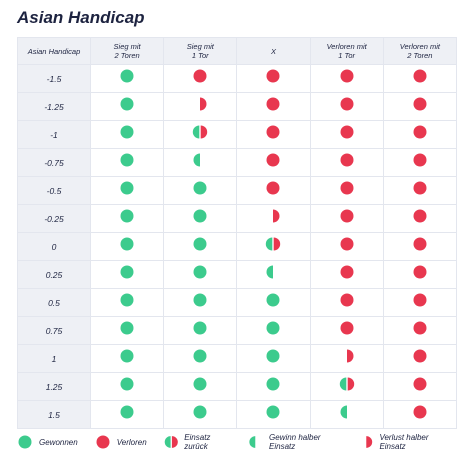 This screenshot has height=460, width=474. I want to click on handicap-cell: -0.75, so click(54, 162).